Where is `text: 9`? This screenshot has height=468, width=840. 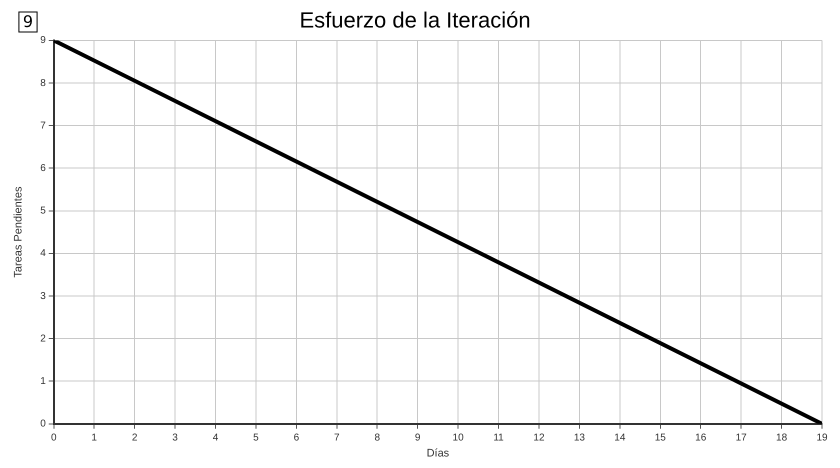
text: 9 is located at coordinates (28, 22).